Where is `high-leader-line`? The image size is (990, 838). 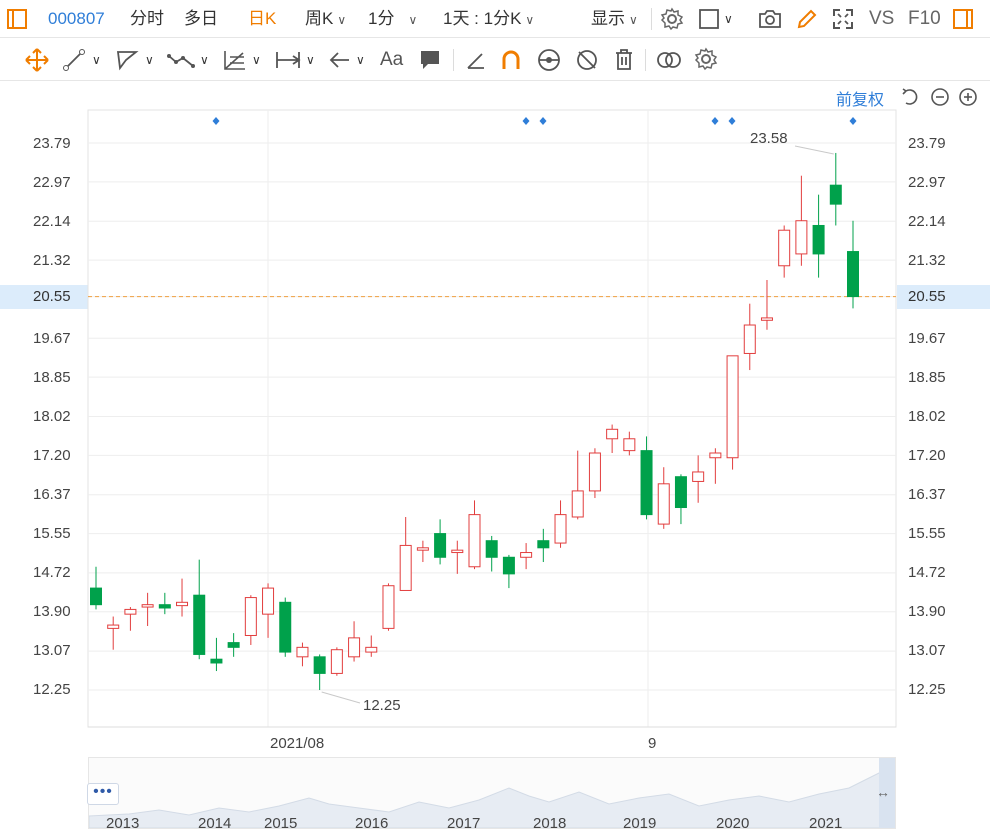 high-leader-line is located at coordinates (814, 150).